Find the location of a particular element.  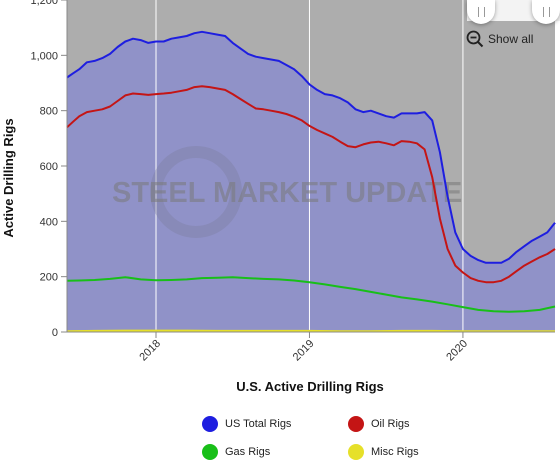

watermark-text: STEEL MARKET UPDATE is located at coordinates (287, 193).